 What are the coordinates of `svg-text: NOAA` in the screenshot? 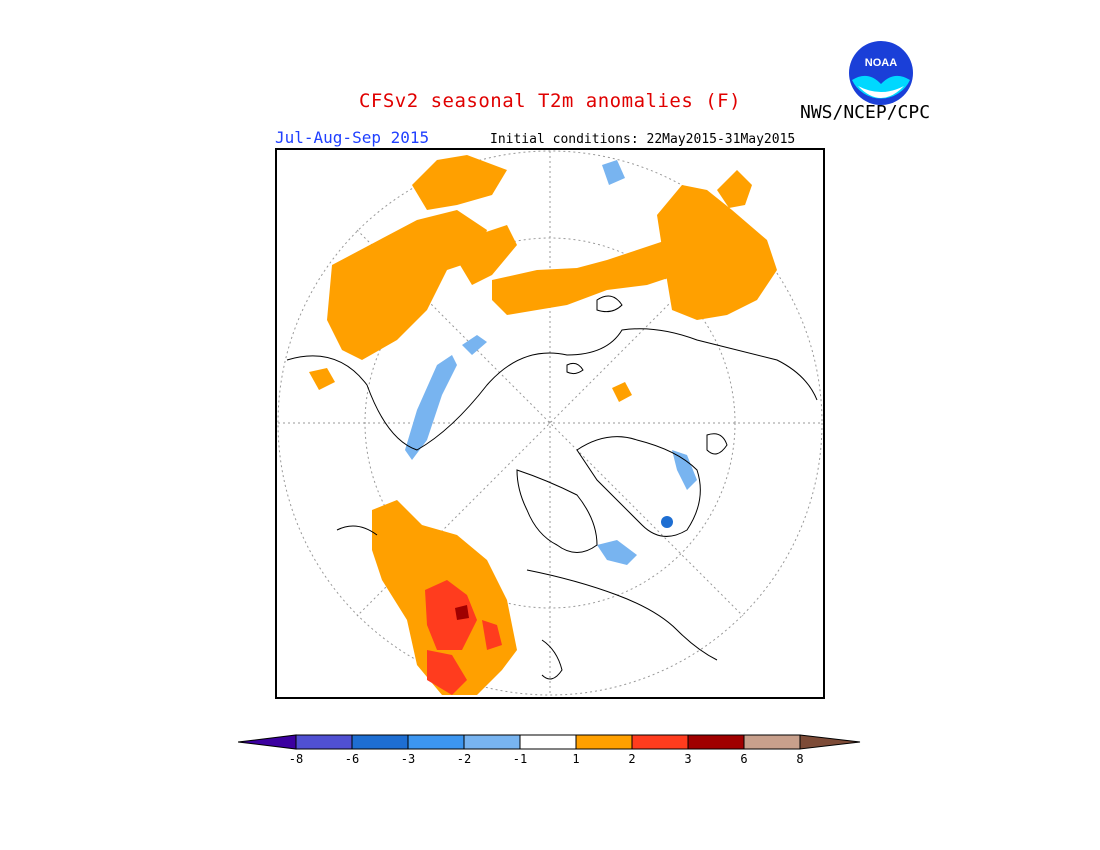 It's located at (881, 63).